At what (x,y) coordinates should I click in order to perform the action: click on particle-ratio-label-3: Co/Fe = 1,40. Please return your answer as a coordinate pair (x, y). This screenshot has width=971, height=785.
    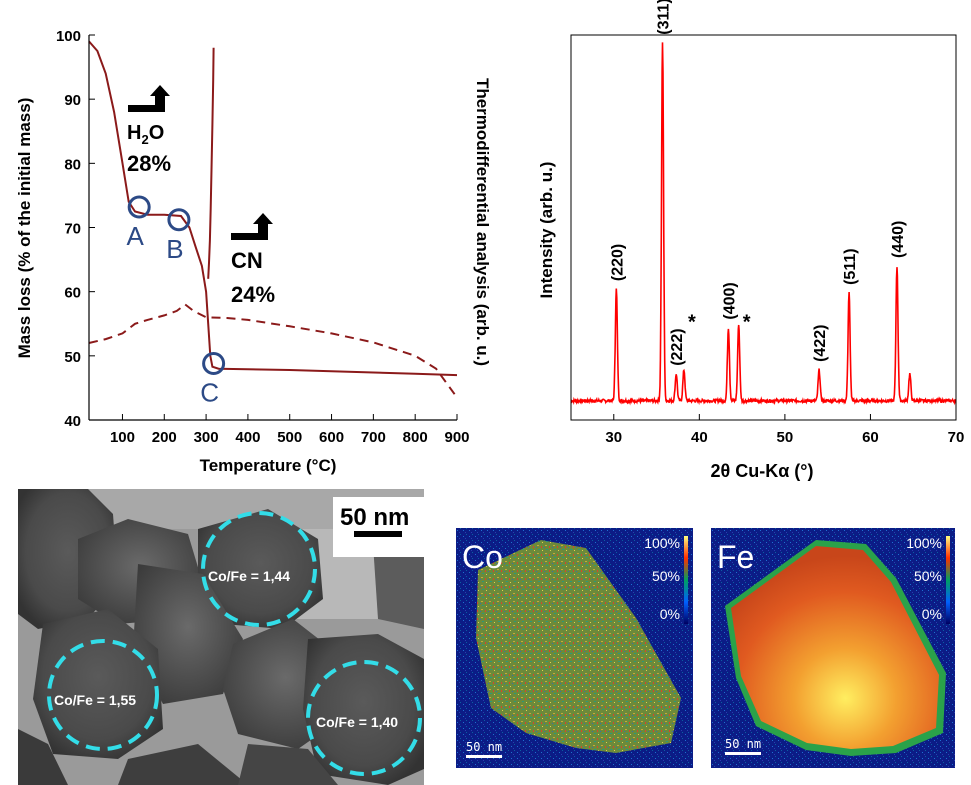
    Looking at the image, I should click on (357, 722).